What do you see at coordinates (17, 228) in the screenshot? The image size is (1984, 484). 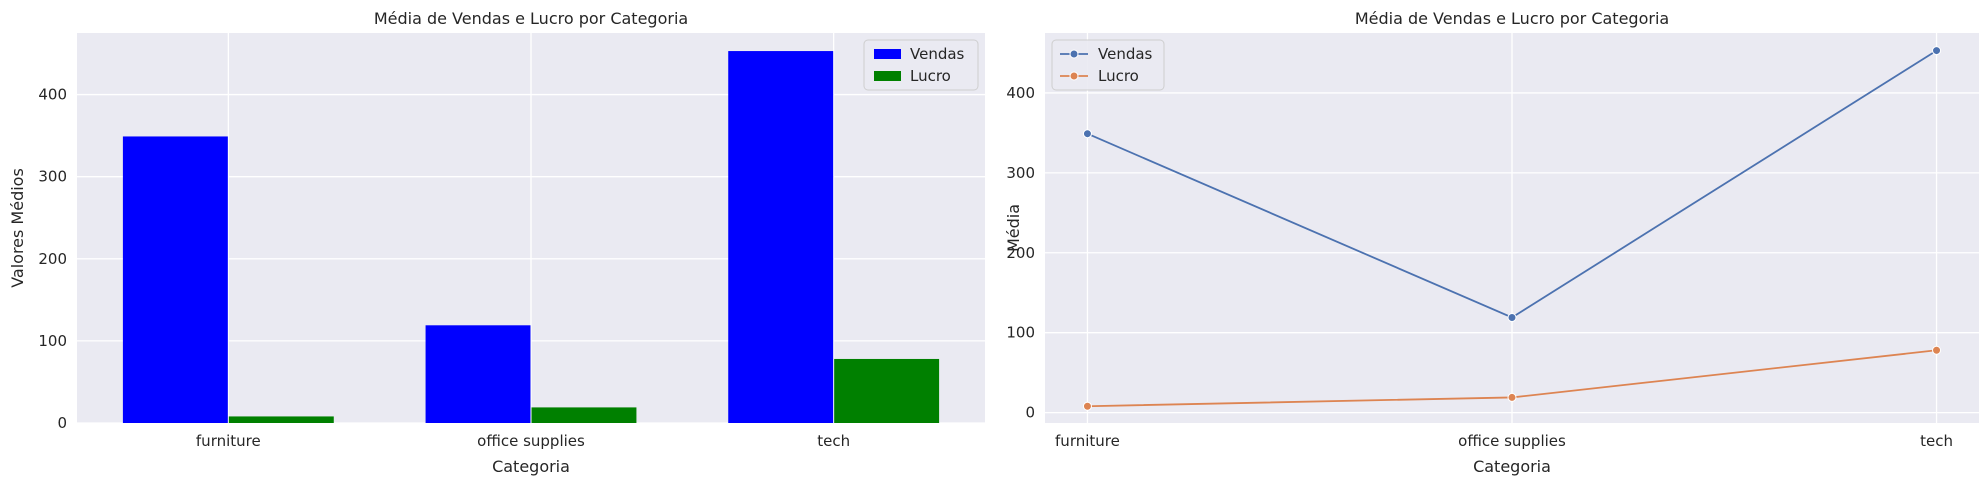 I see `y-axis-label: Valores Médios` at bounding box center [17, 228].